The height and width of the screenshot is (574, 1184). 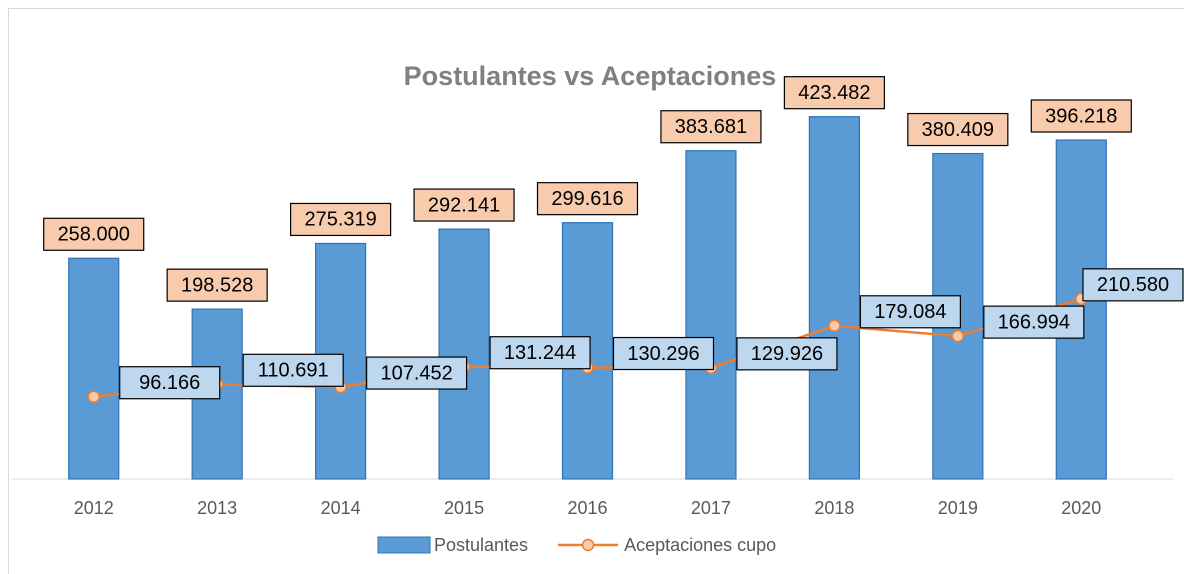 I want to click on data-label: 107.452, so click(x=416, y=373).